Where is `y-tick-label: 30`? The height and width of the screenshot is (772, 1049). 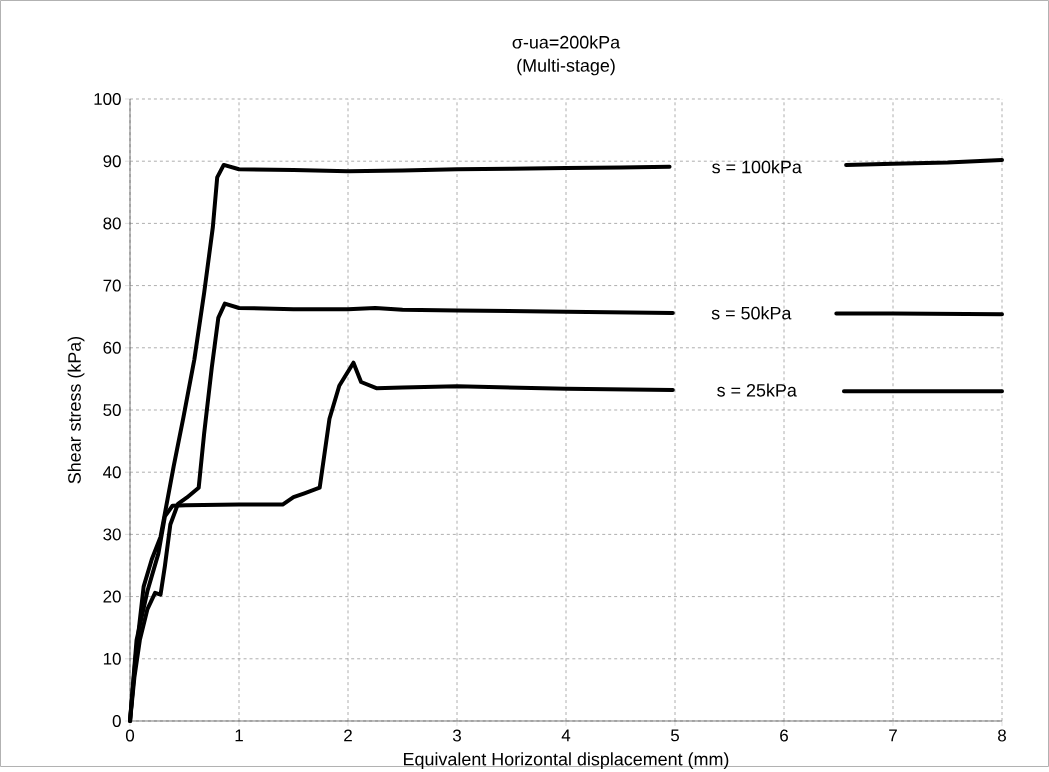 y-tick-label: 30 is located at coordinates (112, 534).